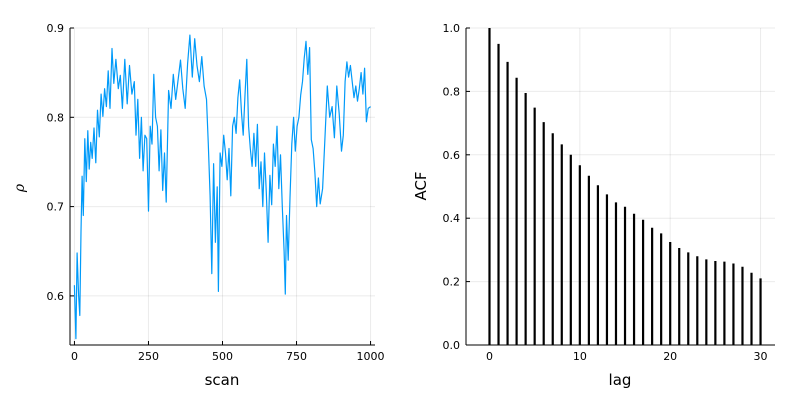 The image size is (800, 400). I want to click on acf-y-tick-label: 0.0, so click(452, 345).